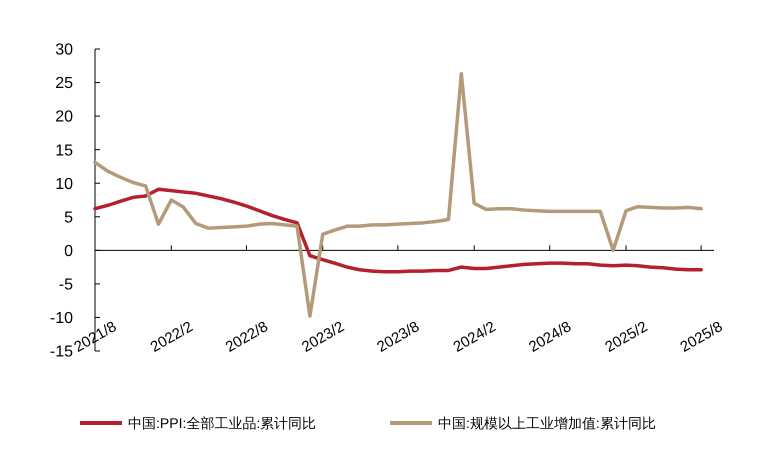 The height and width of the screenshot is (450, 759). Describe the element at coordinates (64, 83) in the screenshot. I see `y-tick-label: 25` at that location.